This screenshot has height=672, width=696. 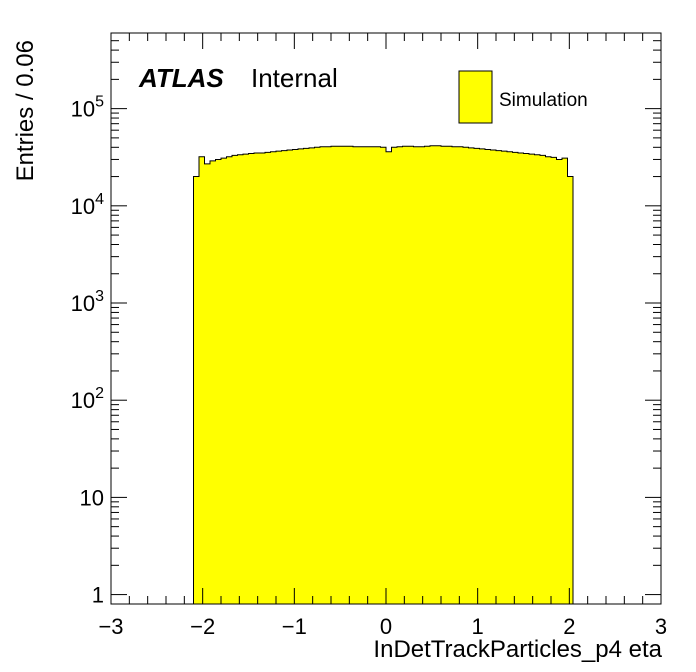 I want to click on y-axis-label: Entries / 0.06, so click(x=25, y=110).